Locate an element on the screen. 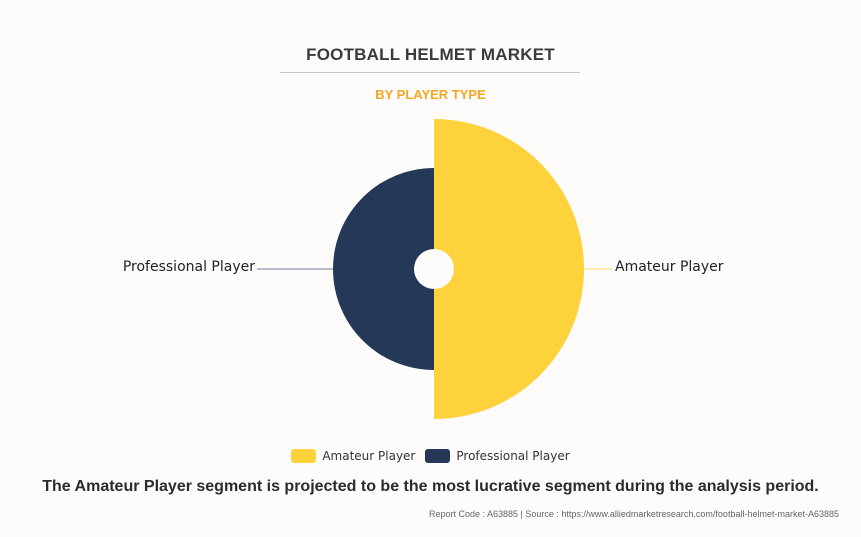 The height and width of the screenshot is (537, 861). legend-label: Professional Player is located at coordinates (513, 456).